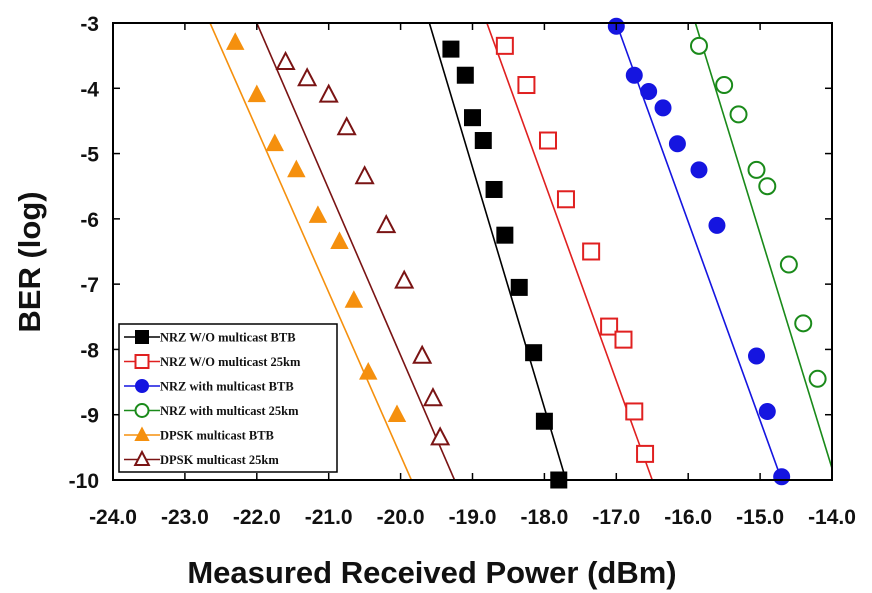 Image resolution: width=872 pixels, height=593 pixels. What do you see at coordinates (89, 416) in the screenshot?
I see `y-tick-label: -9` at bounding box center [89, 416].